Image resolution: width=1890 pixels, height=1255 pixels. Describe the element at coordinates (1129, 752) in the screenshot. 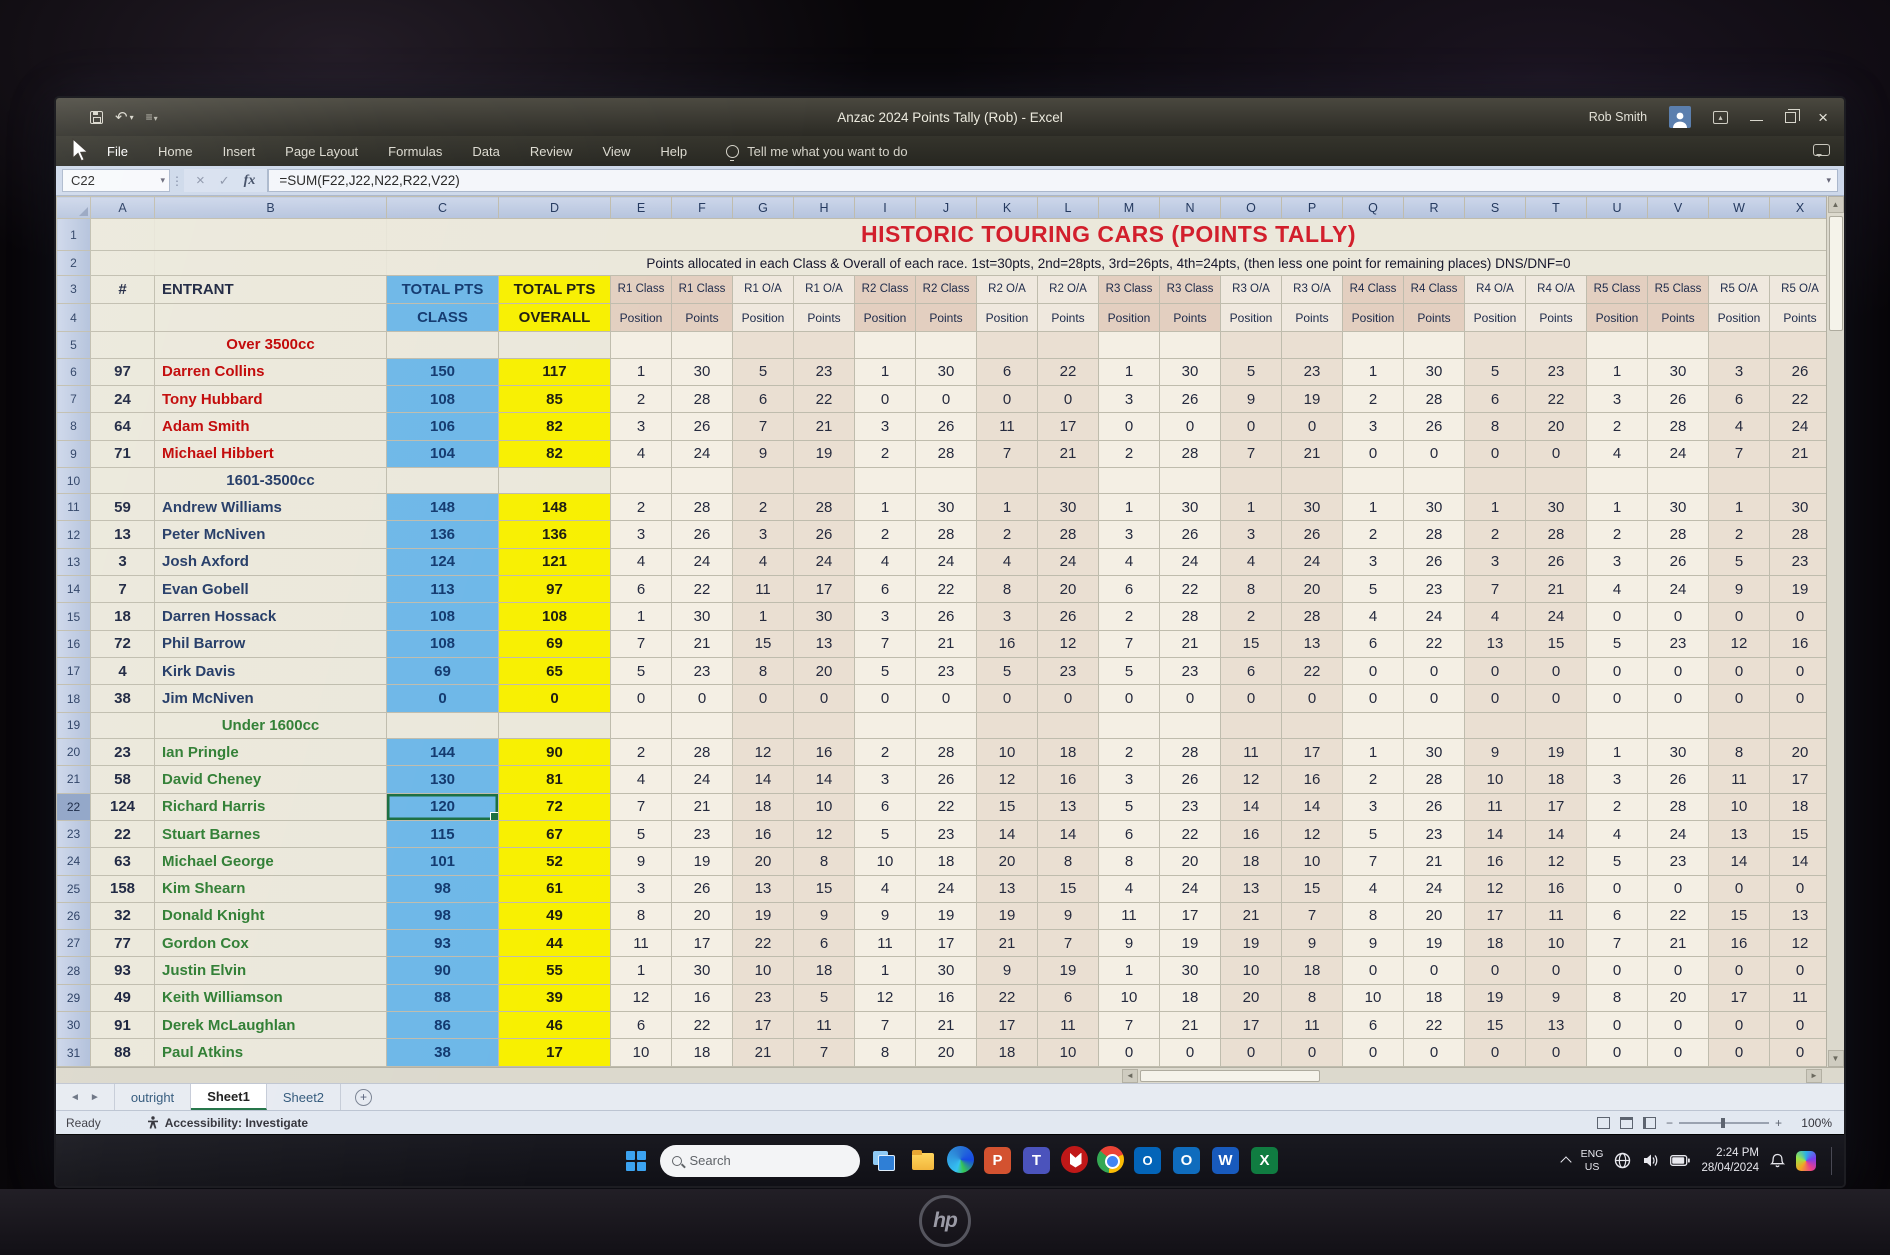

I see `cell-M20: 2` at that location.